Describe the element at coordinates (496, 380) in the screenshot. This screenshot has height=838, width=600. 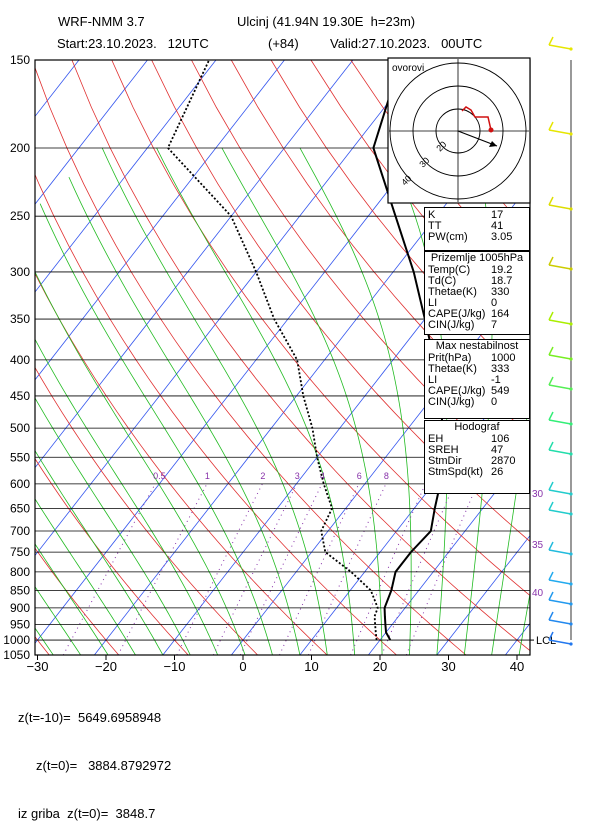
I see `maxunstable-value: -1` at that location.